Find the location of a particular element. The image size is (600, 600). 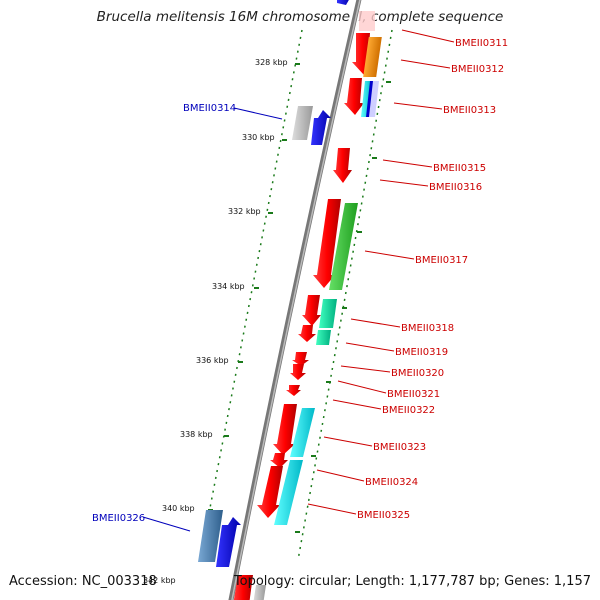

tick-label-332: 332 kbp is located at coordinates (244, 211).